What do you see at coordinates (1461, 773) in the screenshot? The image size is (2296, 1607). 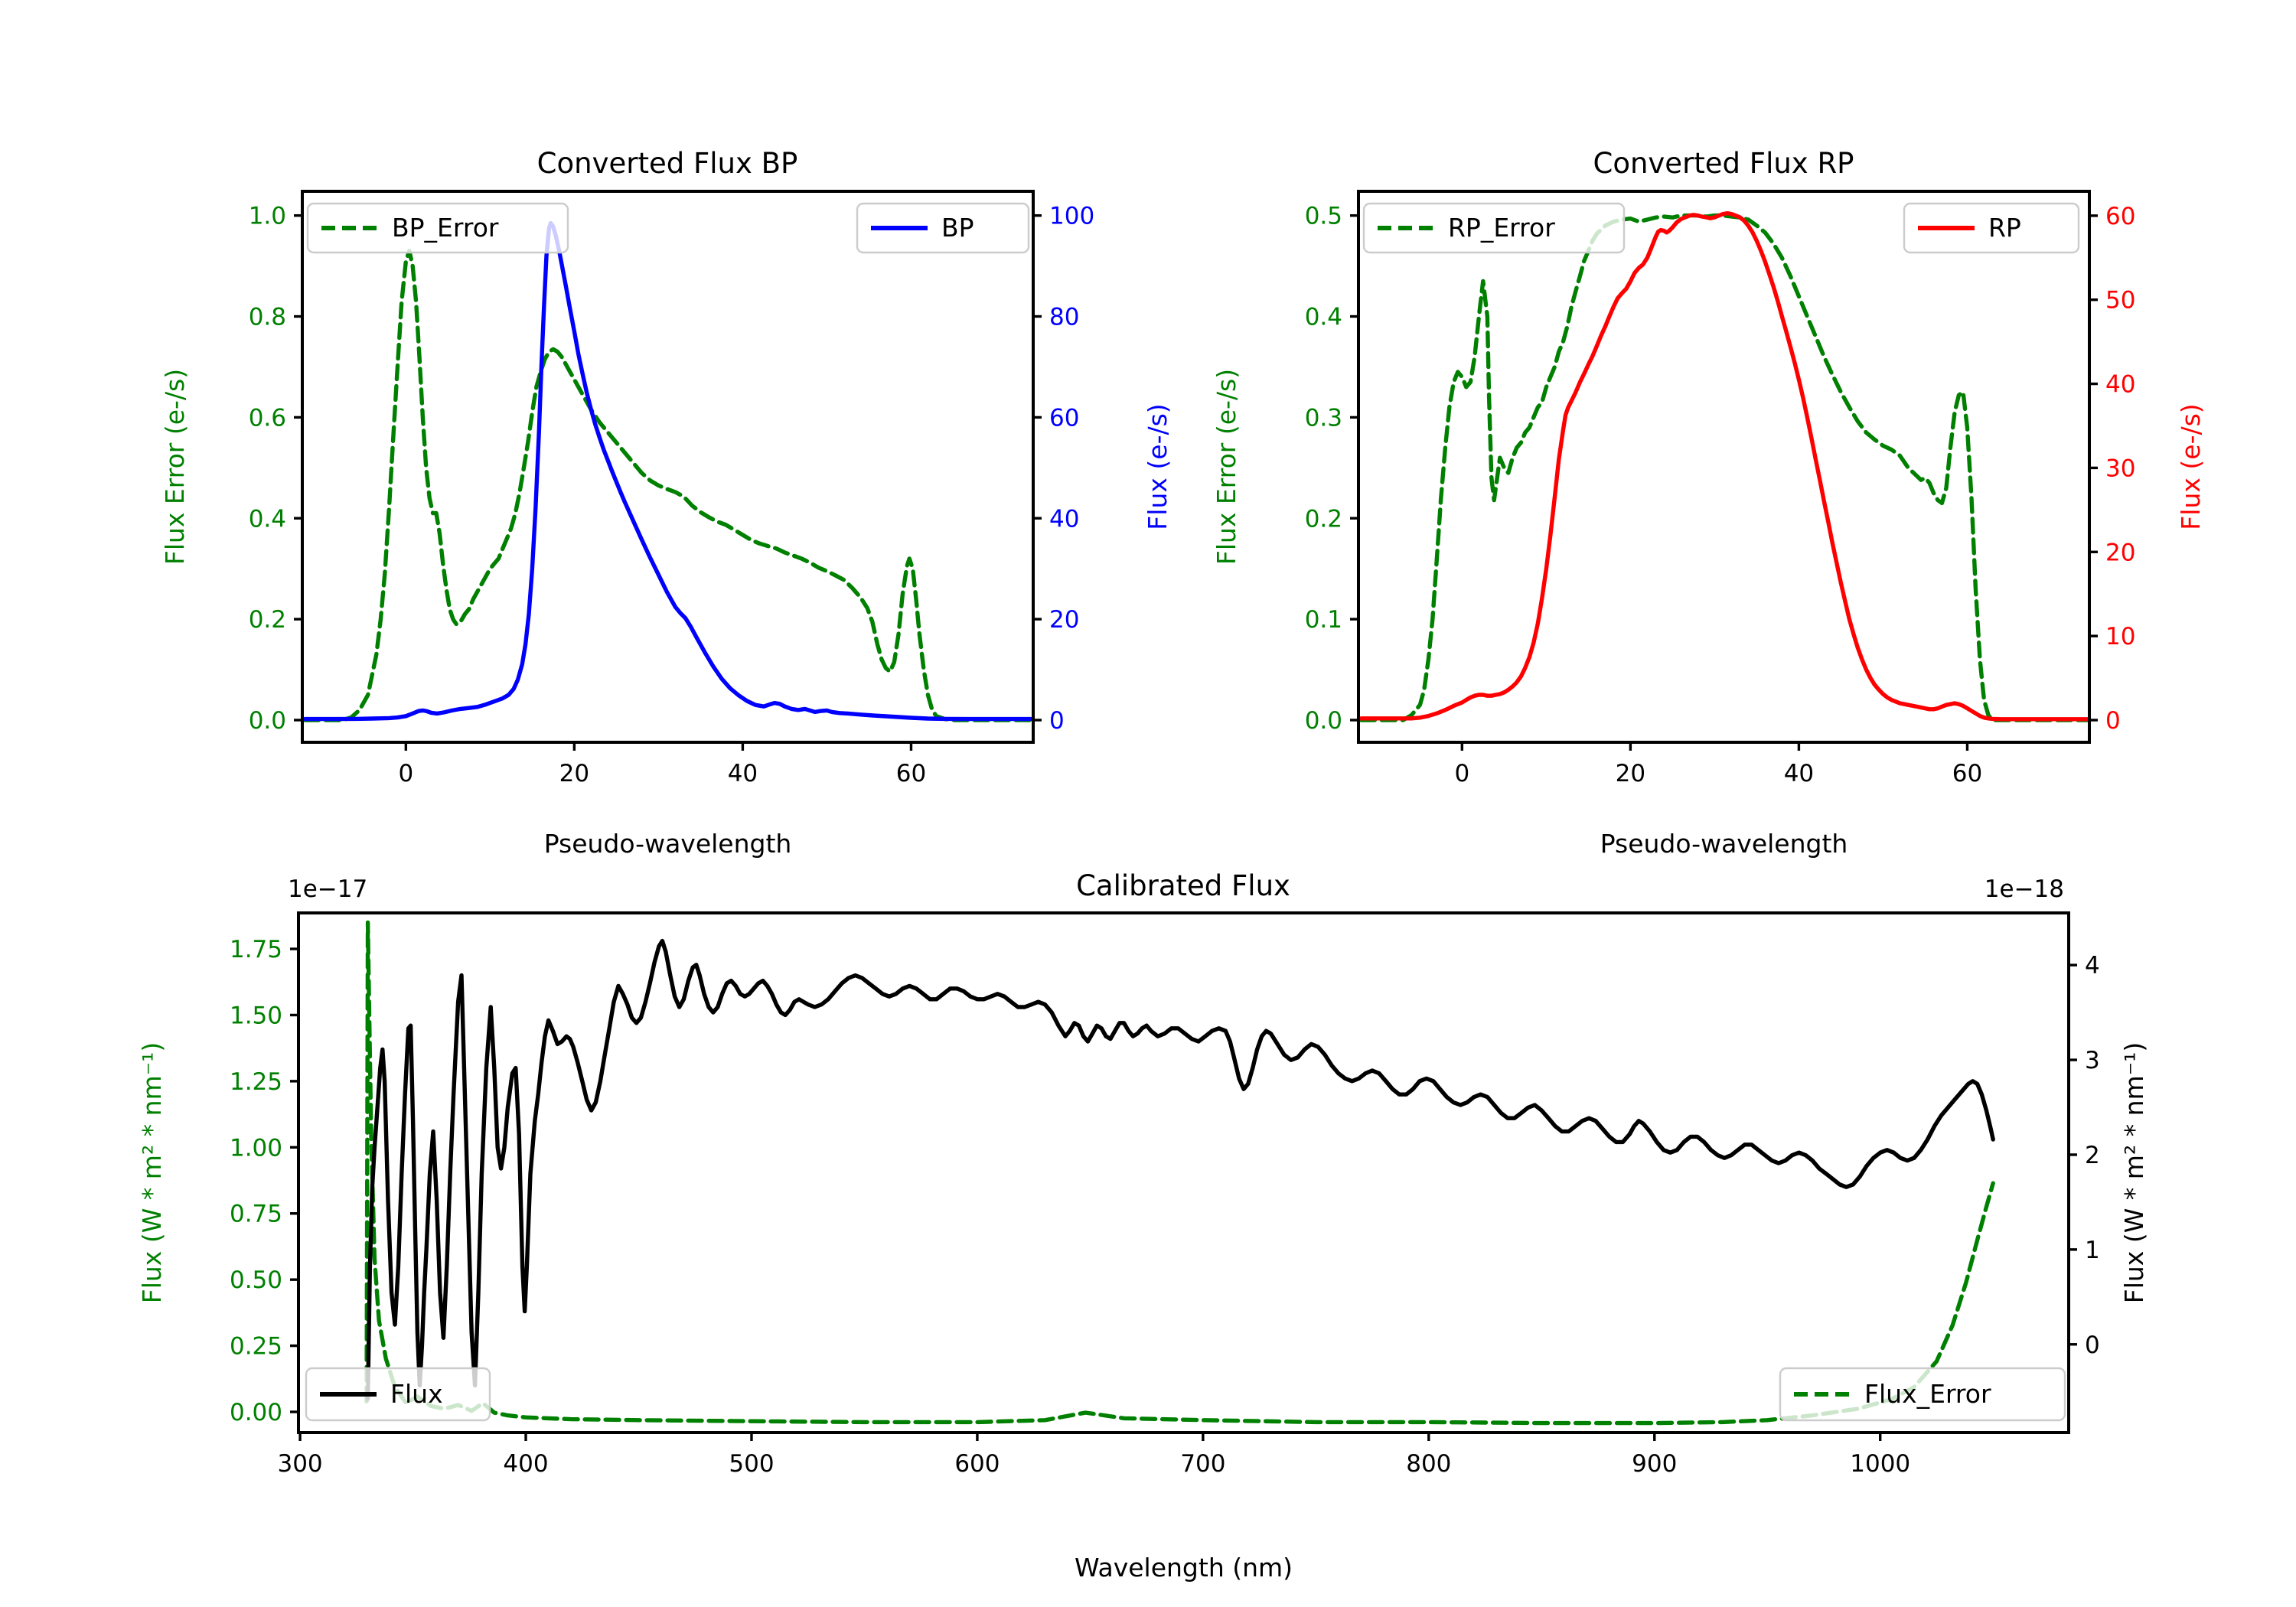 I see `rp-x-tick-label: 0` at bounding box center [1461, 773].